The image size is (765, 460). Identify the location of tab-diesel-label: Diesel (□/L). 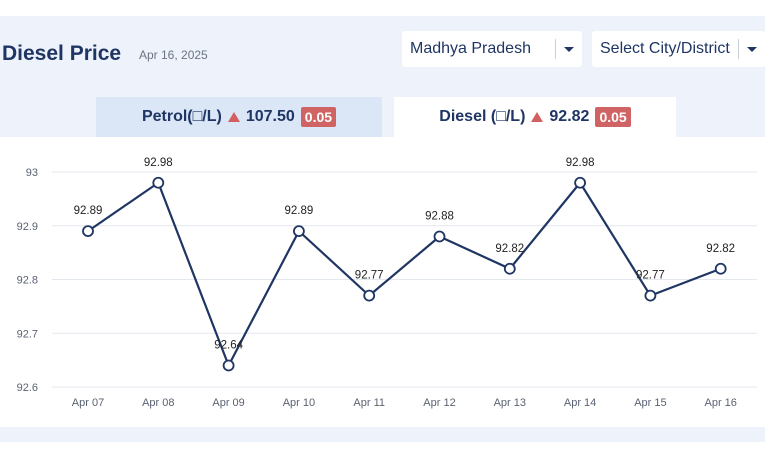
(482, 116).